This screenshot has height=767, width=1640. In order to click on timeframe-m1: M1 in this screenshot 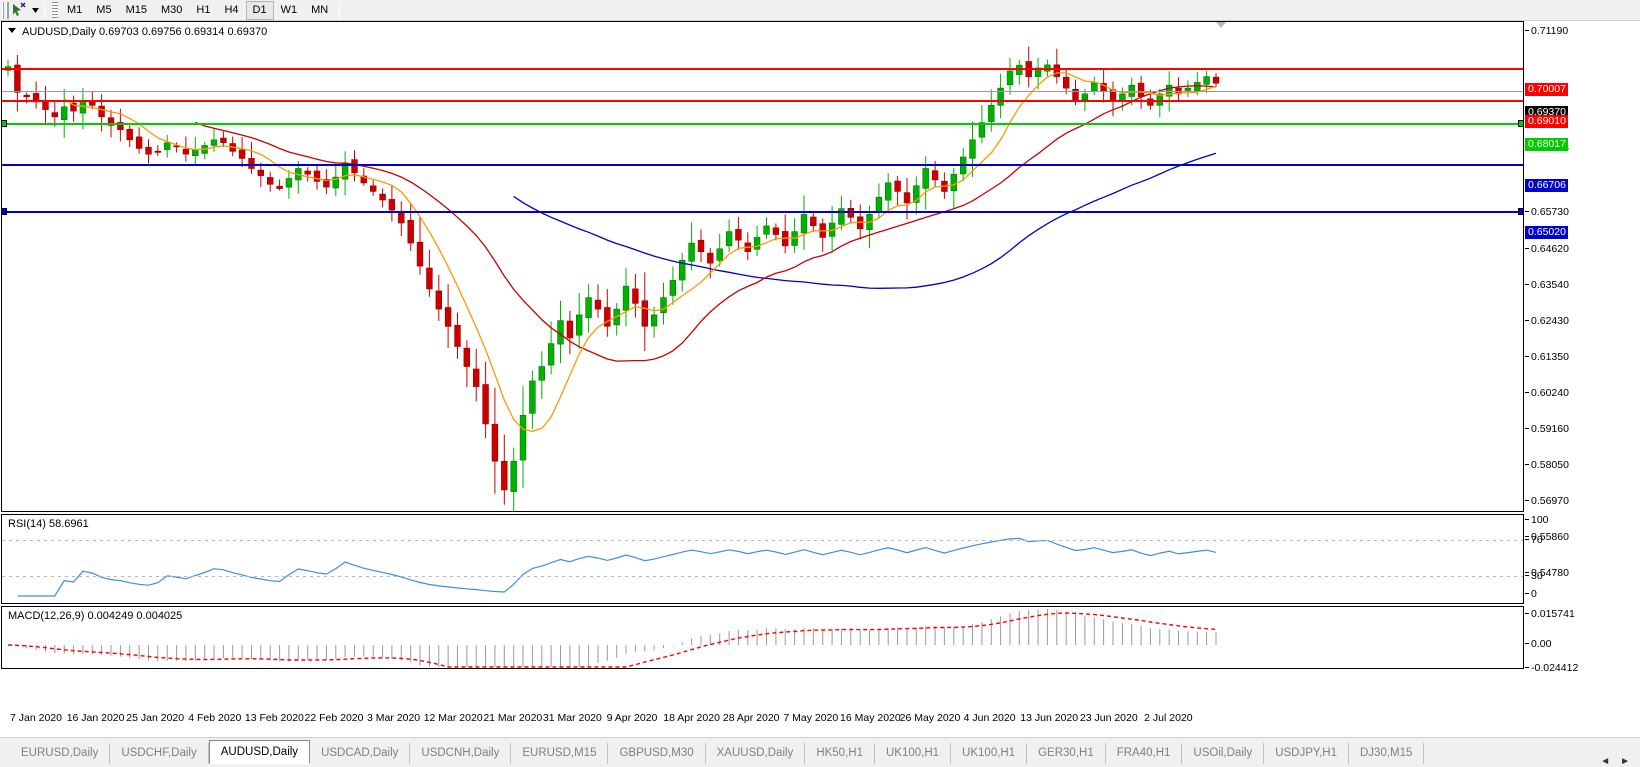, I will do `click(75, 10)`.